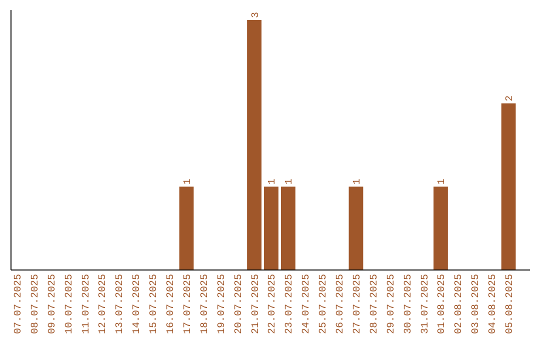 The height and width of the screenshot is (340, 540). What do you see at coordinates (86, 304) in the screenshot?
I see `x-tick-label: 11.07.2025` at bounding box center [86, 304].